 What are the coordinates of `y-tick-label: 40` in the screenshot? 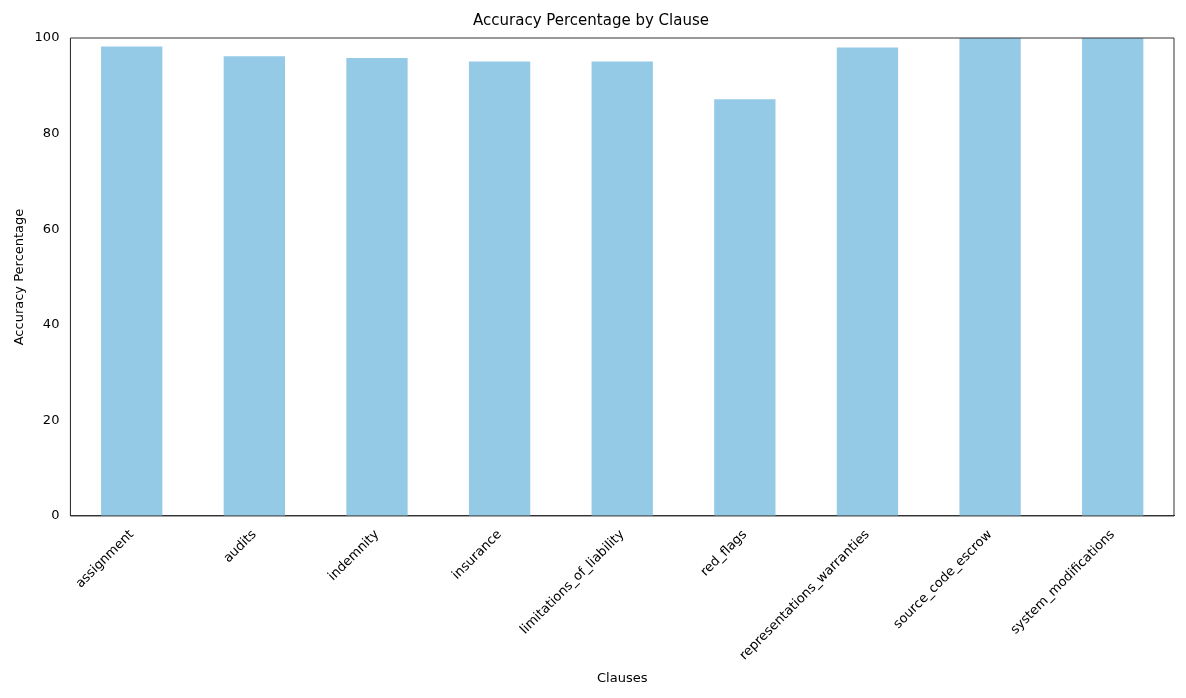 It's located at (51, 324).